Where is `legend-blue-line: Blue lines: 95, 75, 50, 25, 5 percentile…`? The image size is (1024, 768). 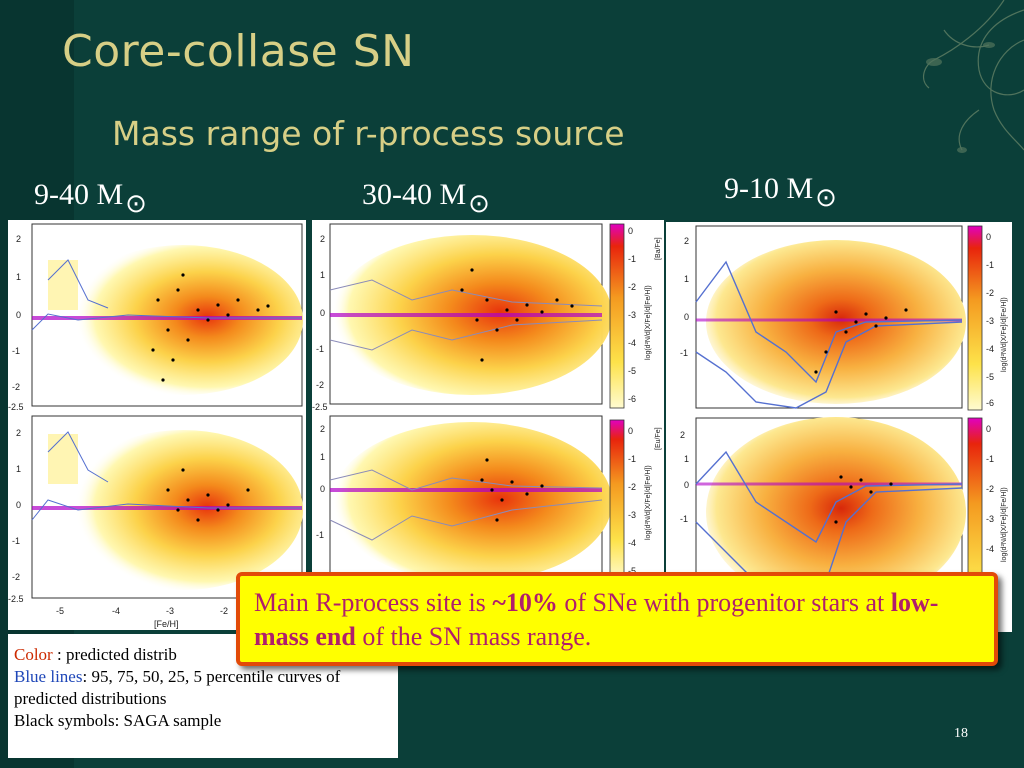 legend-blue-line: Blue lines: 95, 75, 50, 25, 5 percentile… is located at coordinates (203, 688).